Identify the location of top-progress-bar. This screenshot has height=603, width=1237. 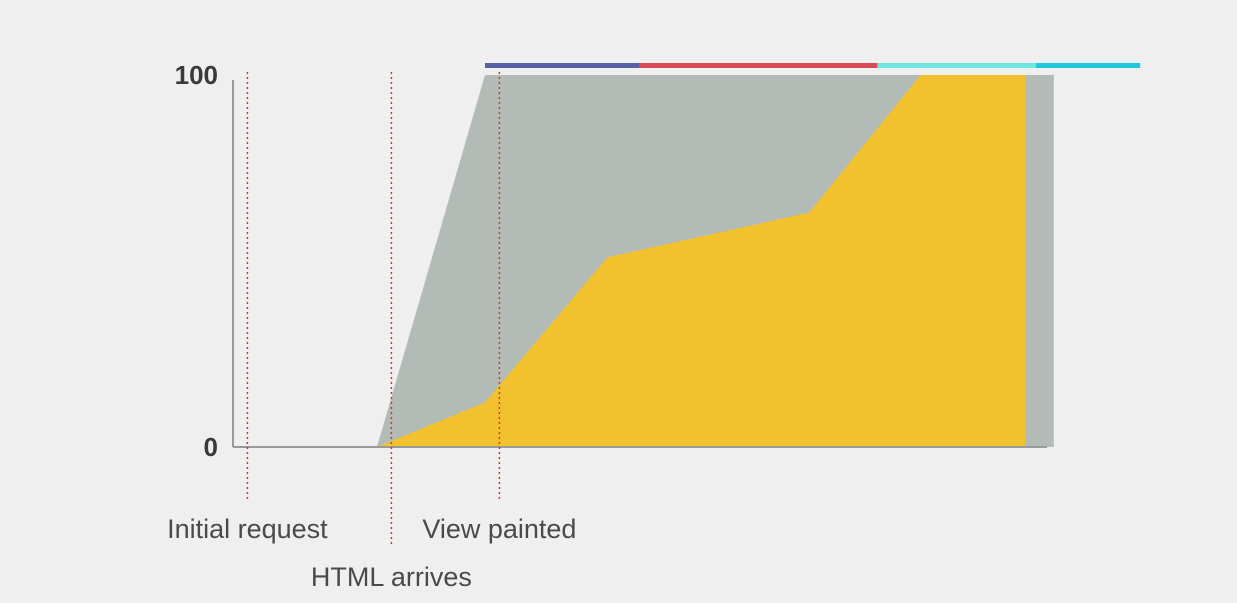
(813, 65).